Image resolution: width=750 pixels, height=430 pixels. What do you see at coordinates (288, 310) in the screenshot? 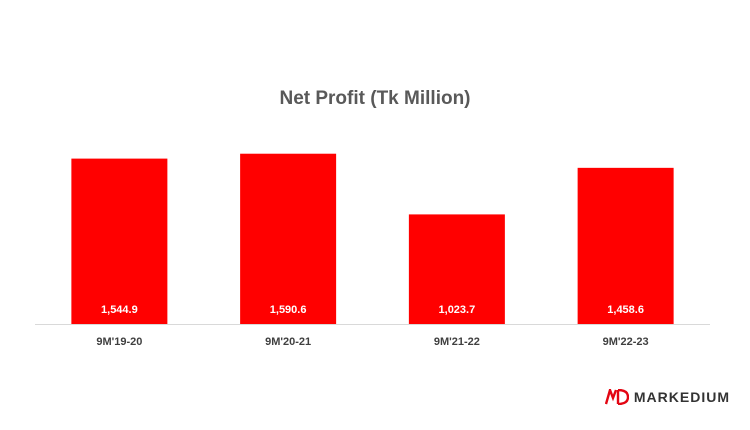
I see `bar-value-label-1: 1,590.6` at bounding box center [288, 310].